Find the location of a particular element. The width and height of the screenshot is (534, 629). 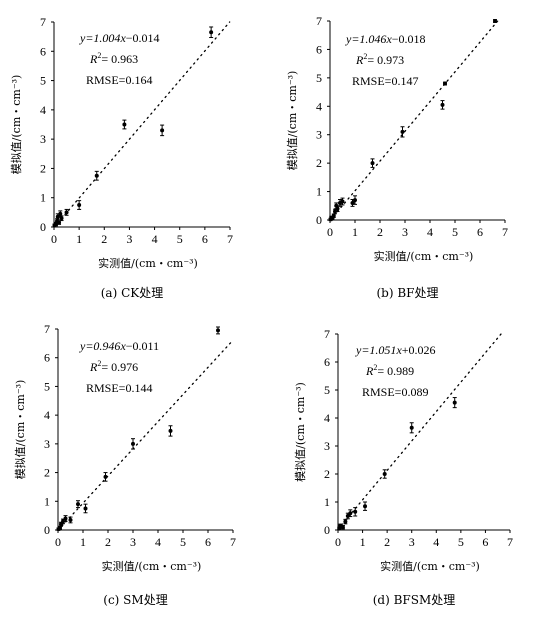

regression-line is located at coordinates (419, 431).